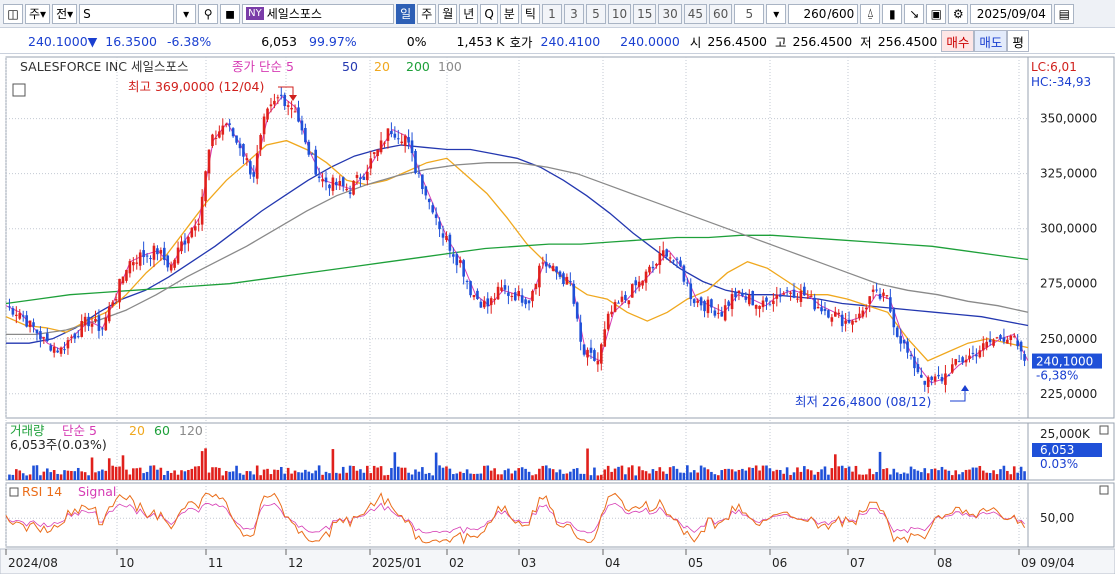 The image size is (1115, 574). I want to click on sell-button: 매도, so click(991, 41).